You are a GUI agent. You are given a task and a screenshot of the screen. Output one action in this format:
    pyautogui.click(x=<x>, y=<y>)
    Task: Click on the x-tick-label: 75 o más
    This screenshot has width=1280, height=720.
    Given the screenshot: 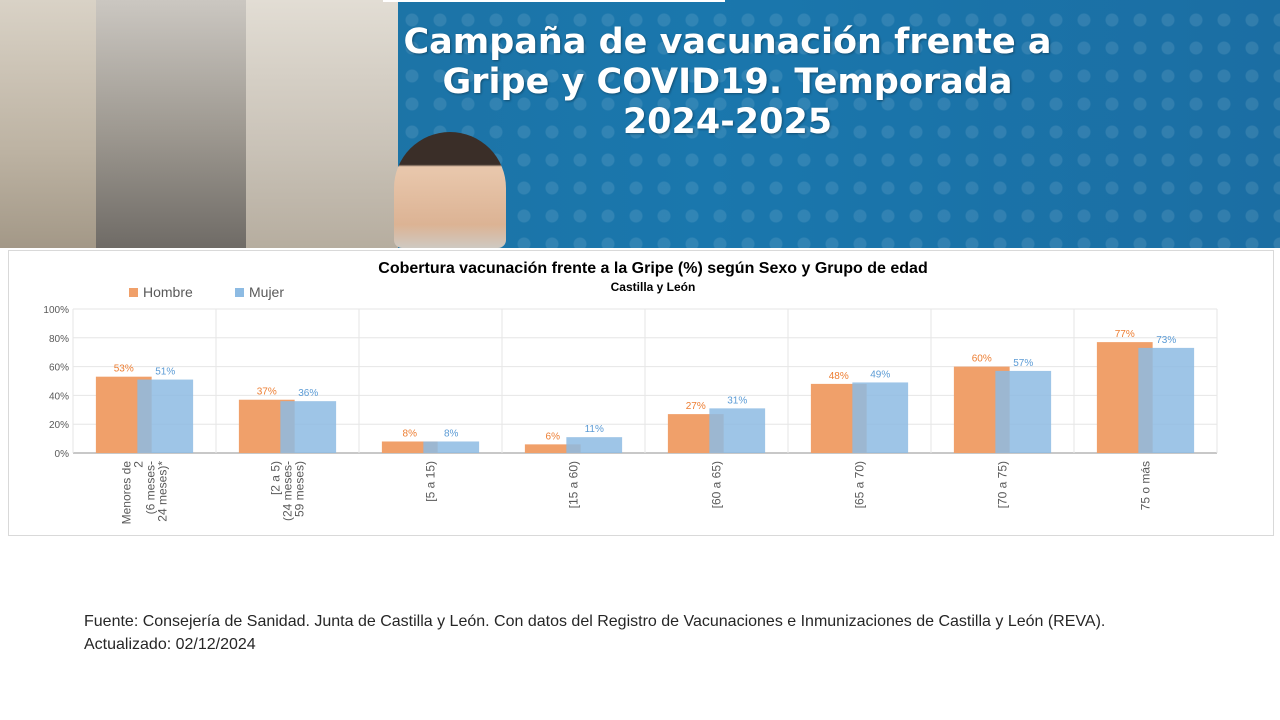 What is the action you would take?
    pyautogui.click(x=1146, y=485)
    